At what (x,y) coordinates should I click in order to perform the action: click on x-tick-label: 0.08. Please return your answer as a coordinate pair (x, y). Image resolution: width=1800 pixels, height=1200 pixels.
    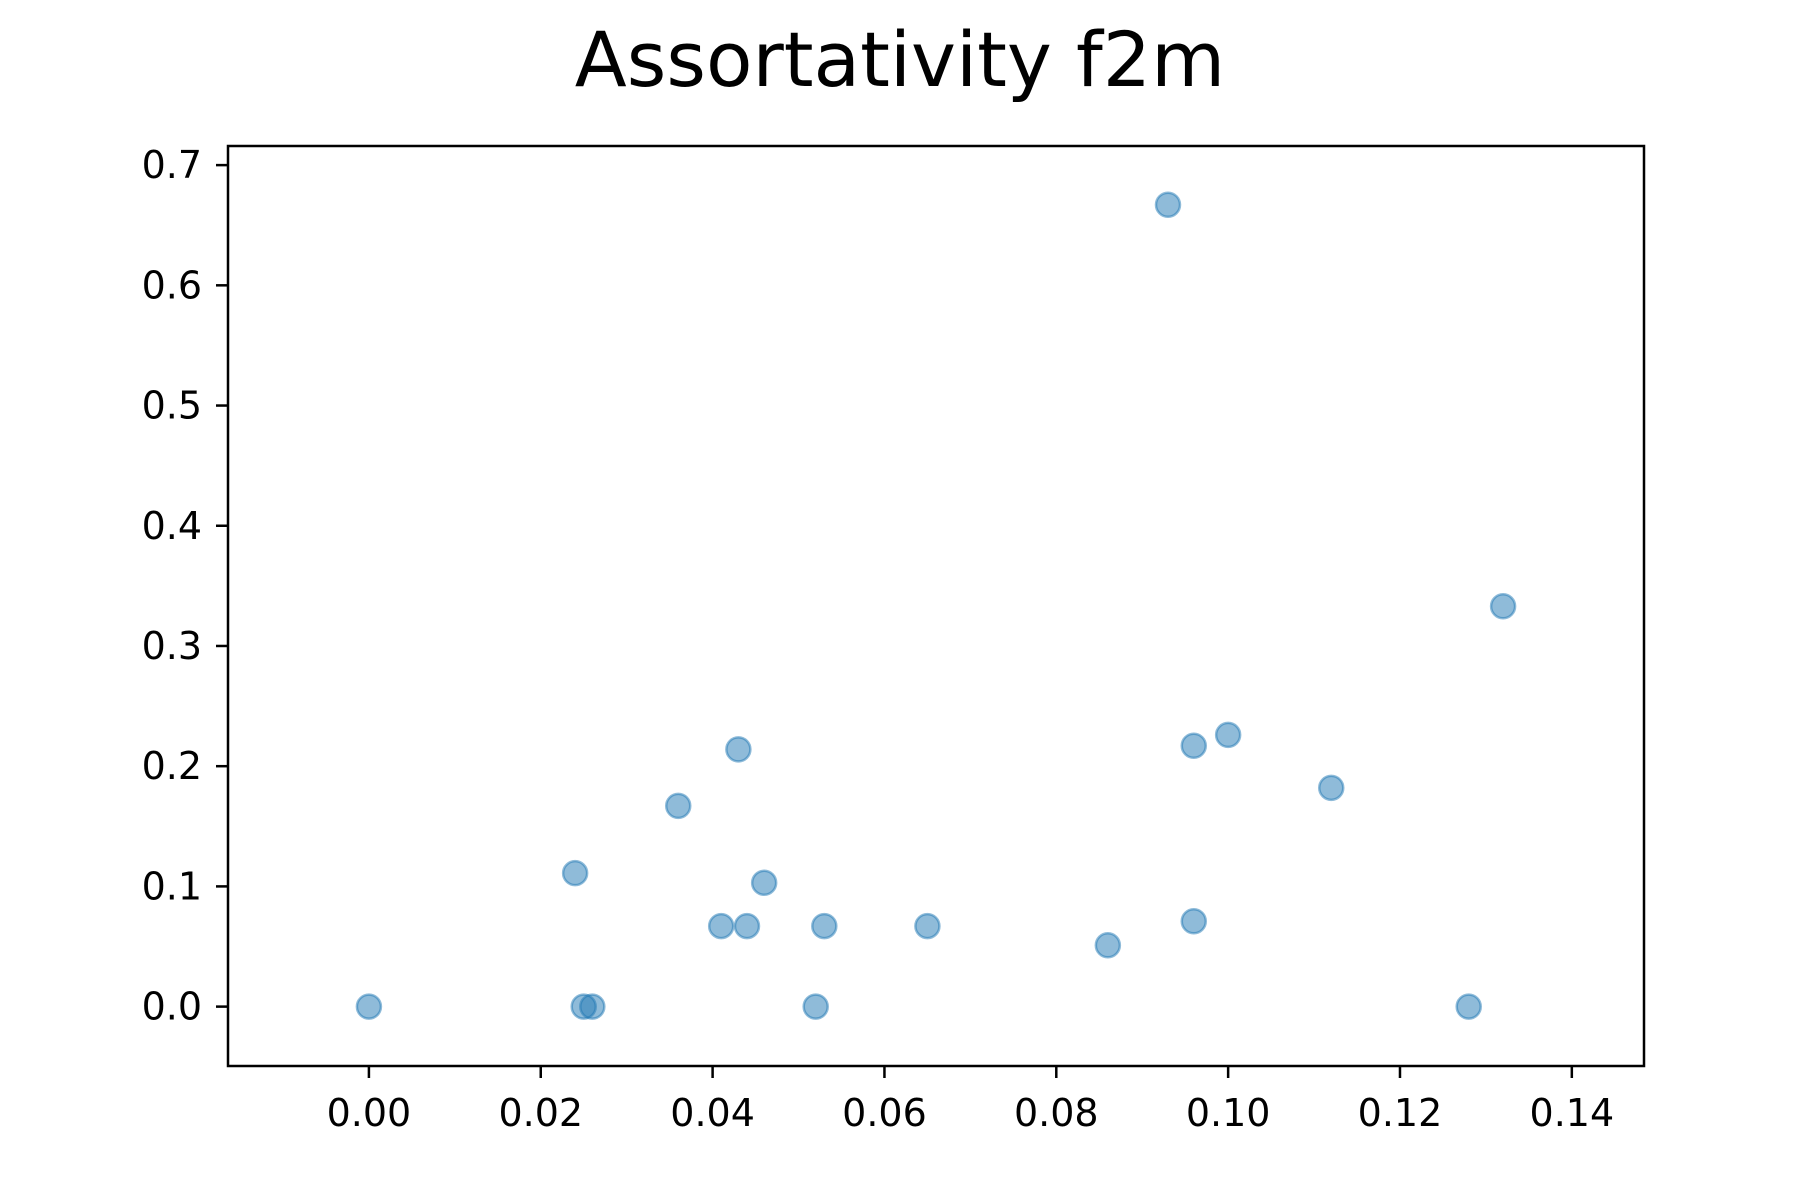
    Looking at the image, I should click on (1056, 1113).